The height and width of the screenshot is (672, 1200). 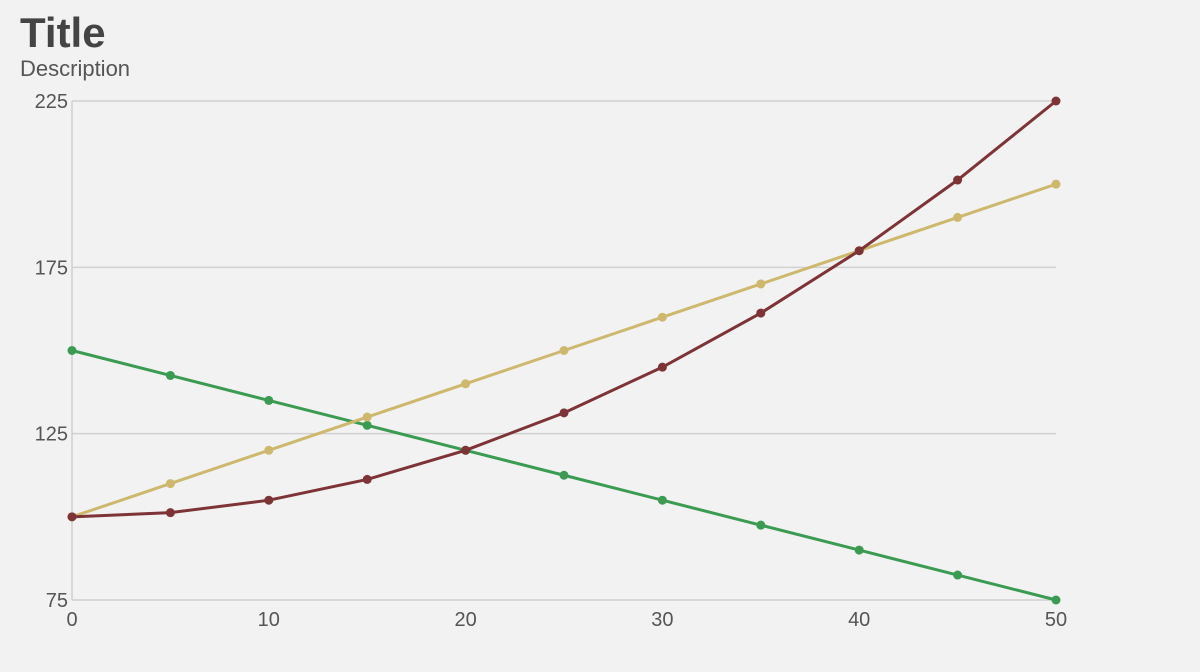 I want to click on chart-title: Title, so click(x=63, y=32).